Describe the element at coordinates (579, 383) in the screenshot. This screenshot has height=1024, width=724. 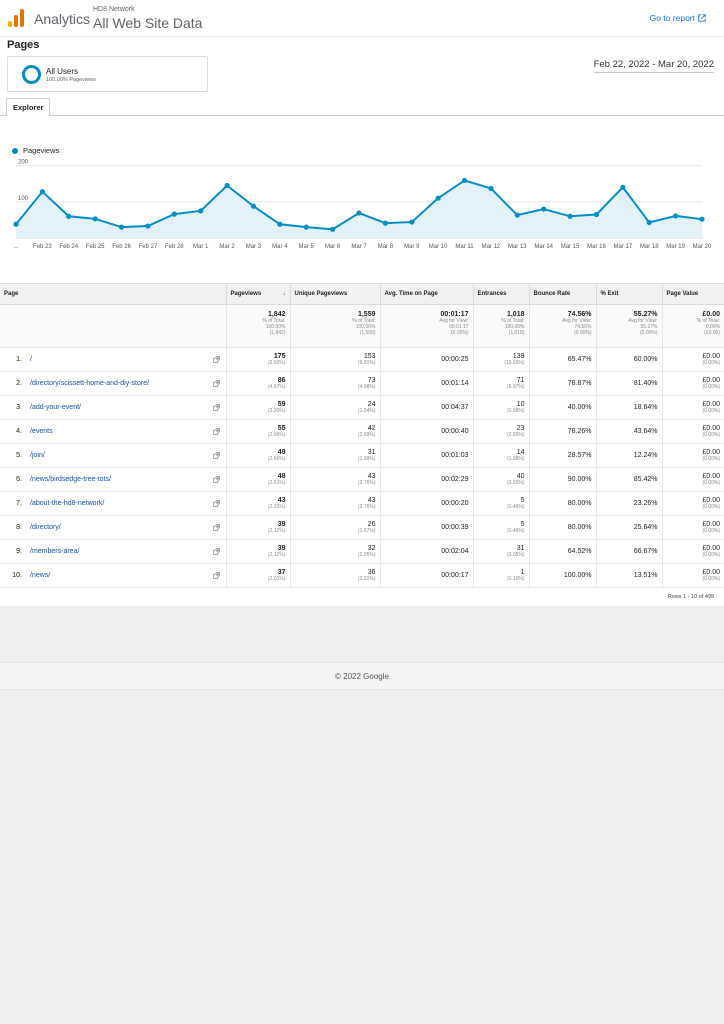
I see `cell-value: 78.87%` at that location.